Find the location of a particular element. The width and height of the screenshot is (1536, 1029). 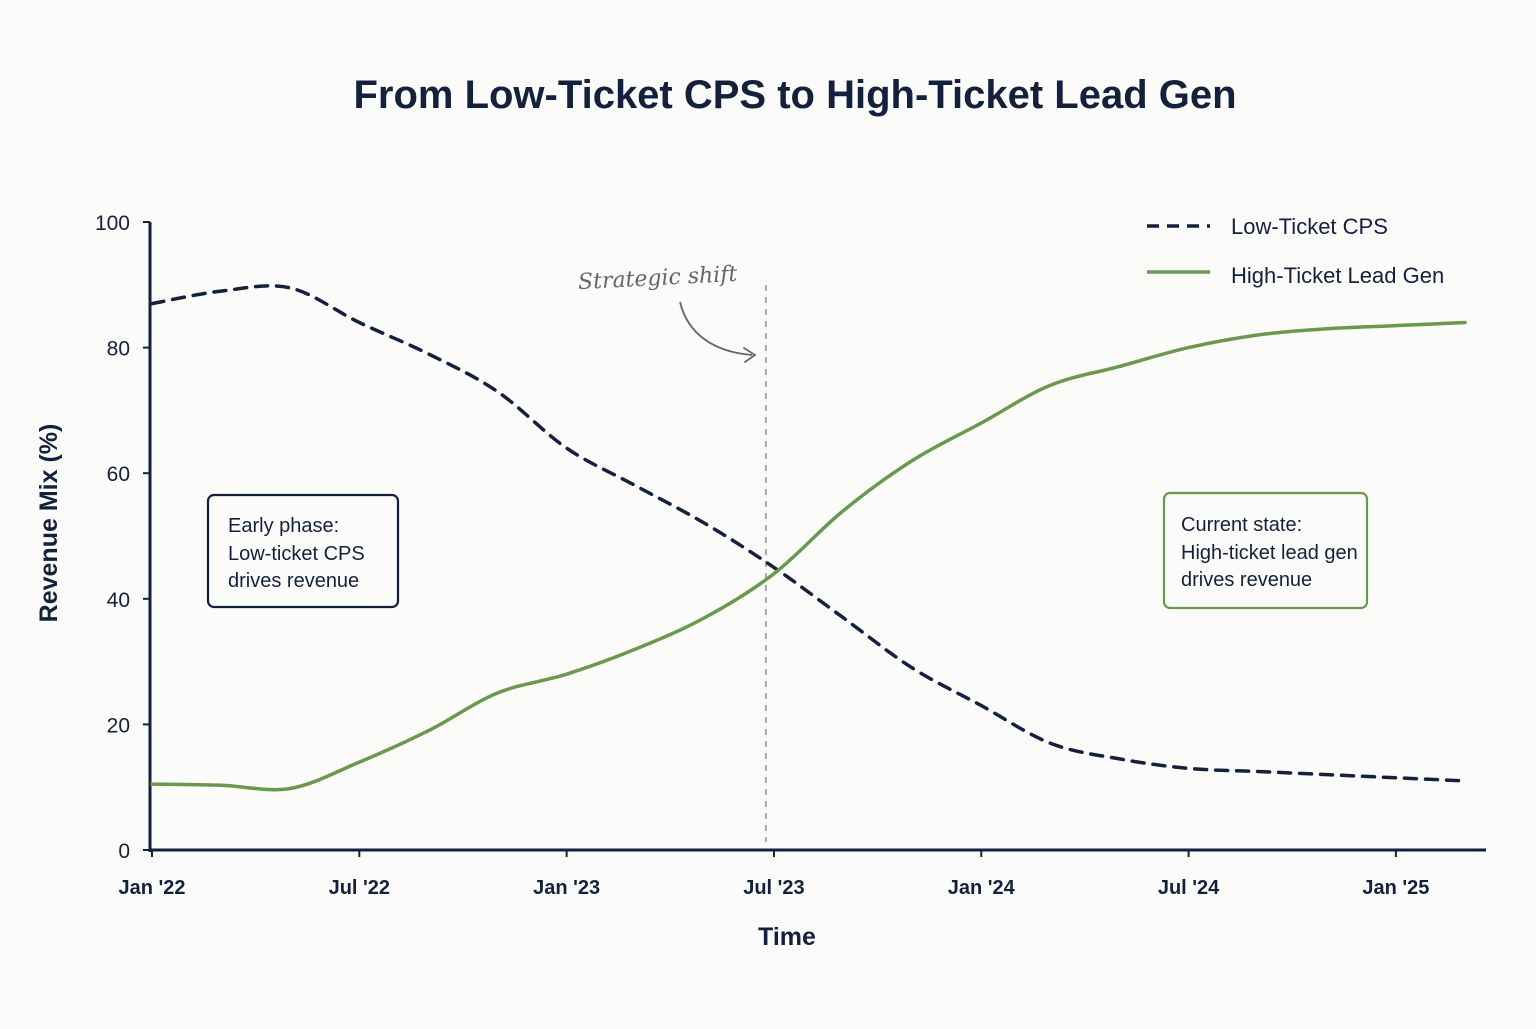

x-tick-label: Jul '22 is located at coordinates (359, 888).